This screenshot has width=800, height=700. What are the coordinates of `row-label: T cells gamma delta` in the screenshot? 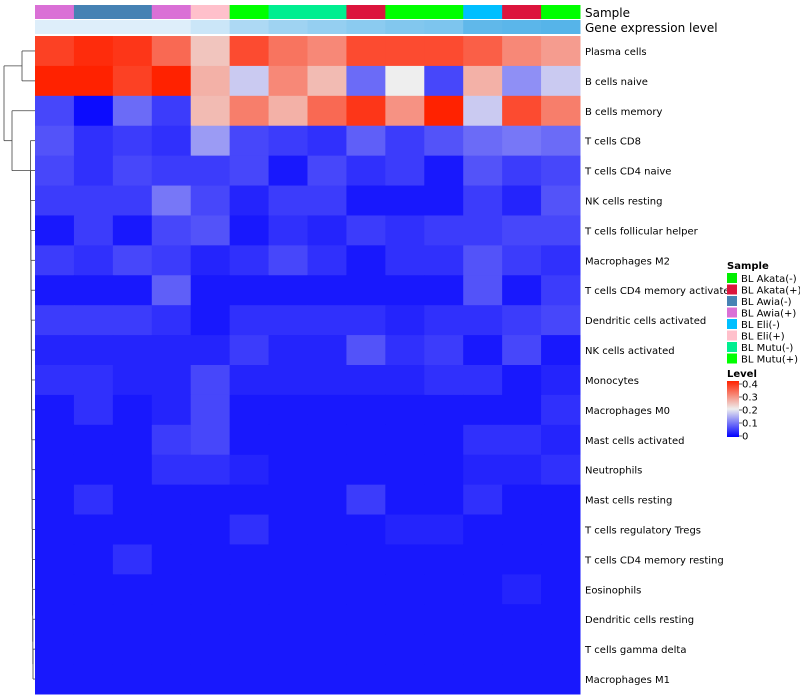 It's located at (635, 650).